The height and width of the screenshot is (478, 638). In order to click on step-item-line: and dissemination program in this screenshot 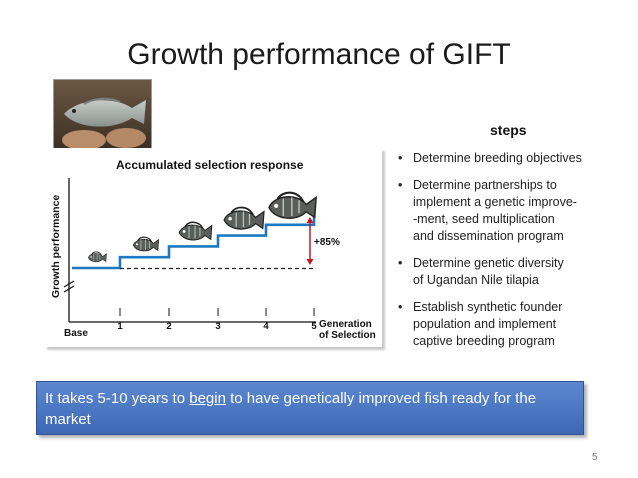, I will do `click(488, 236)`.